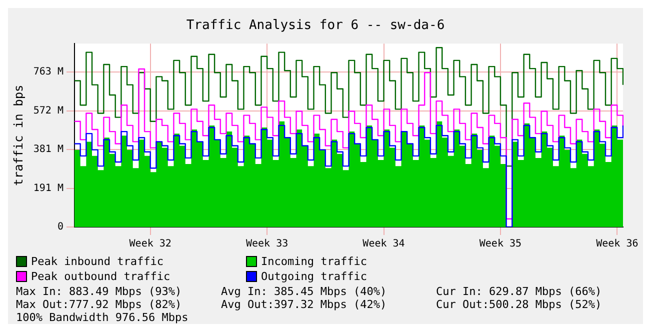 Image resolution: width=651 pixels, height=335 pixels. I want to click on y-tick-label: 0, so click(60, 227).